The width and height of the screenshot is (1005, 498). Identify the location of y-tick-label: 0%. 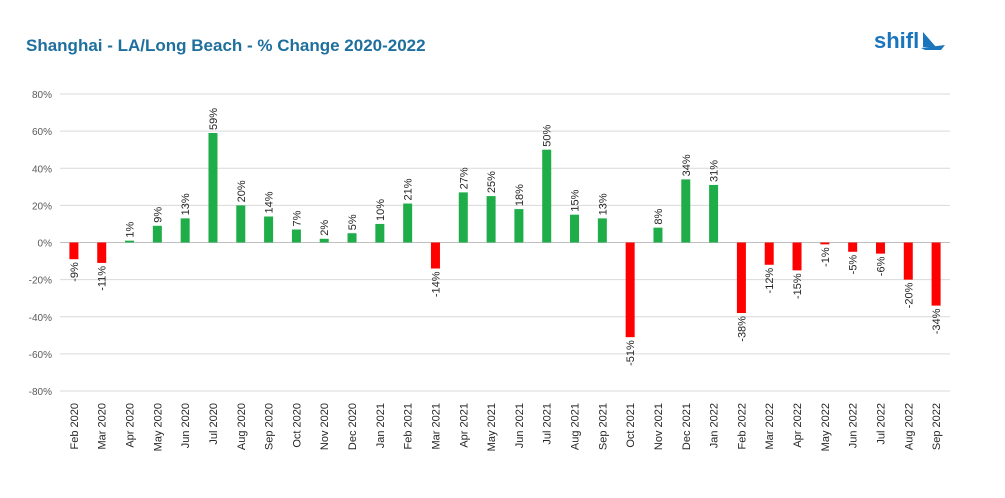
(45, 244).